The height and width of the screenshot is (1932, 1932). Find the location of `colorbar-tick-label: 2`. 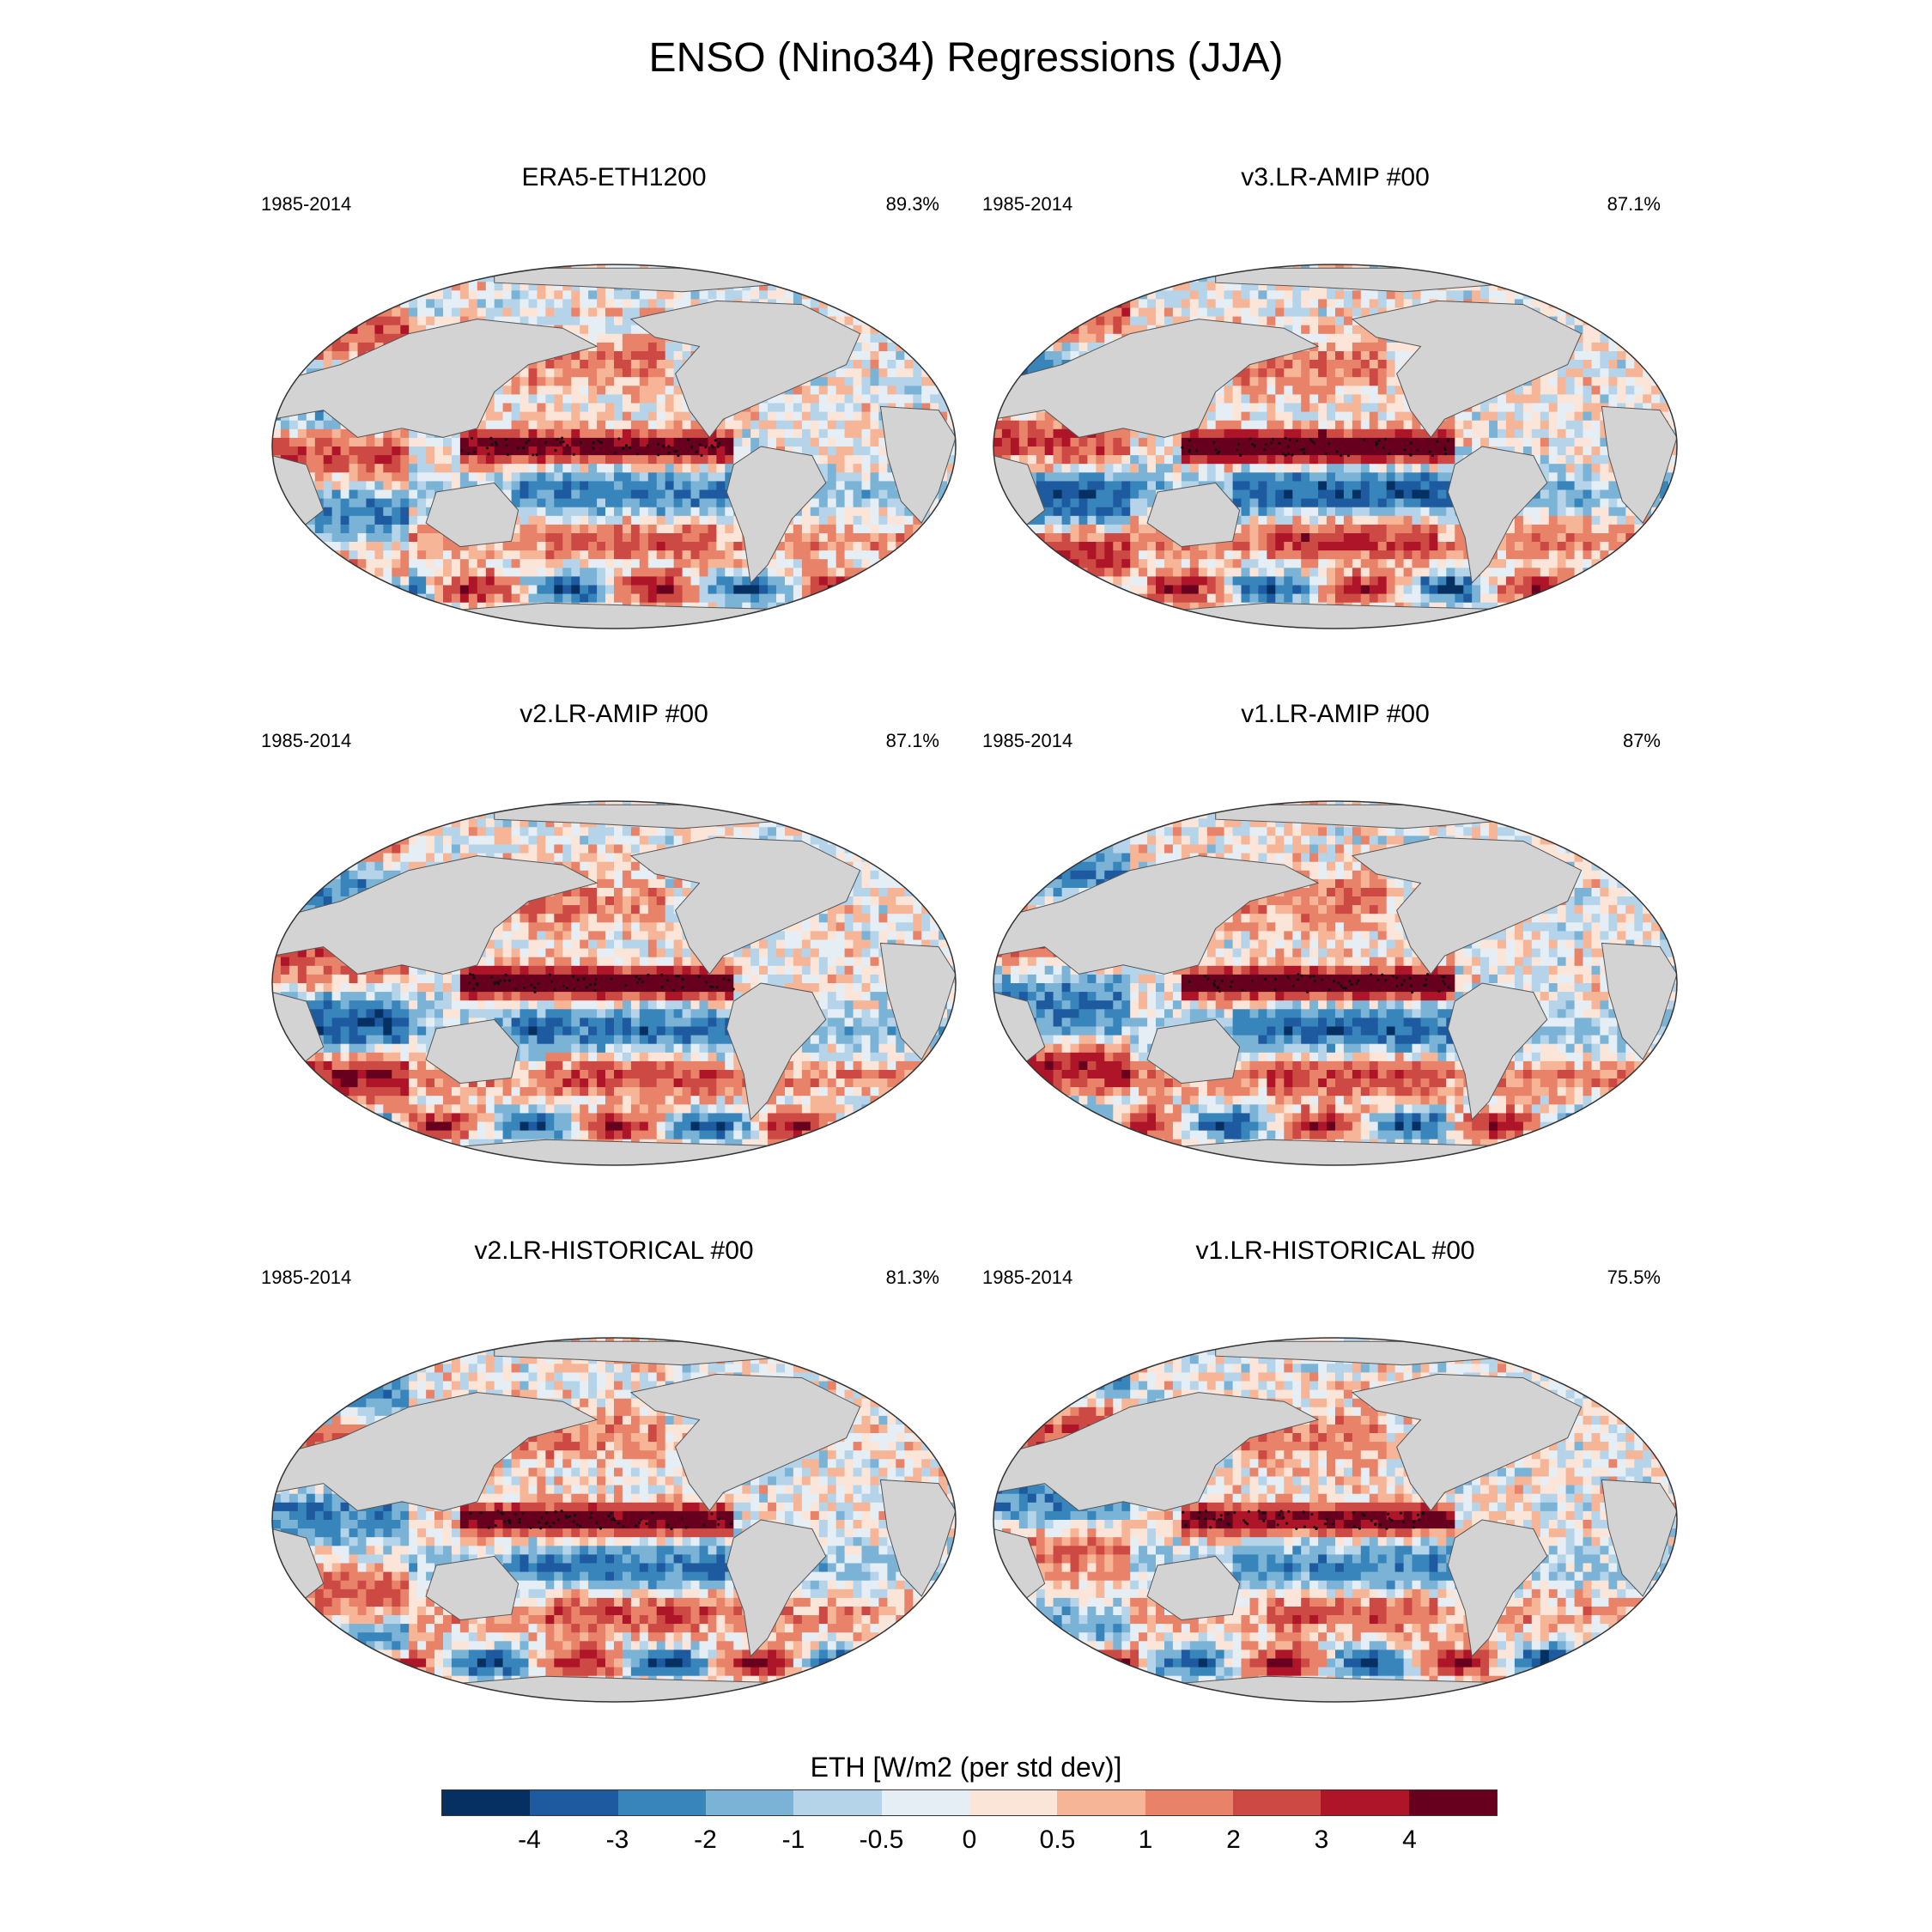

colorbar-tick-label: 2 is located at coordinates (1233, 1841).